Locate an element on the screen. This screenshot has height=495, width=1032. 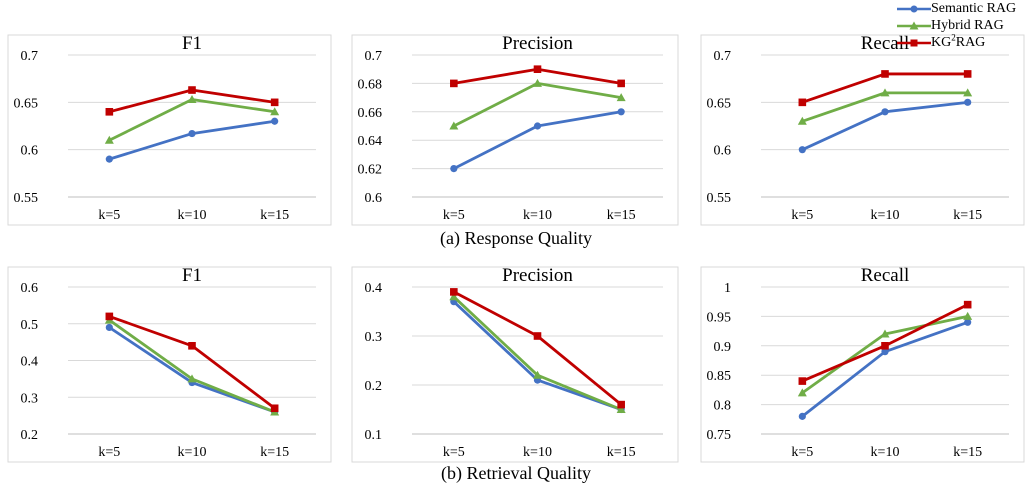
y-tick-label: 0.5 is located at coordinates (30, 325).